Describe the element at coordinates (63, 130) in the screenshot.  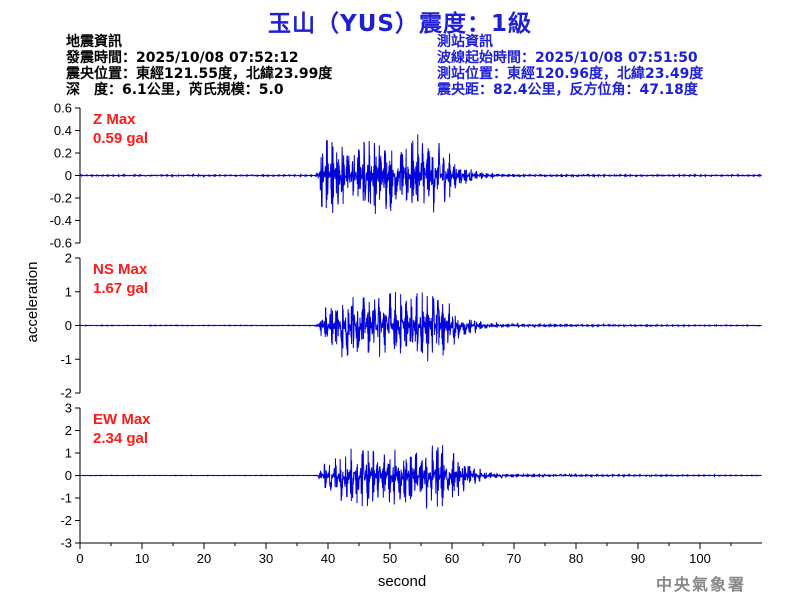
I see `y-tick-label-z: 0.4` at that location.